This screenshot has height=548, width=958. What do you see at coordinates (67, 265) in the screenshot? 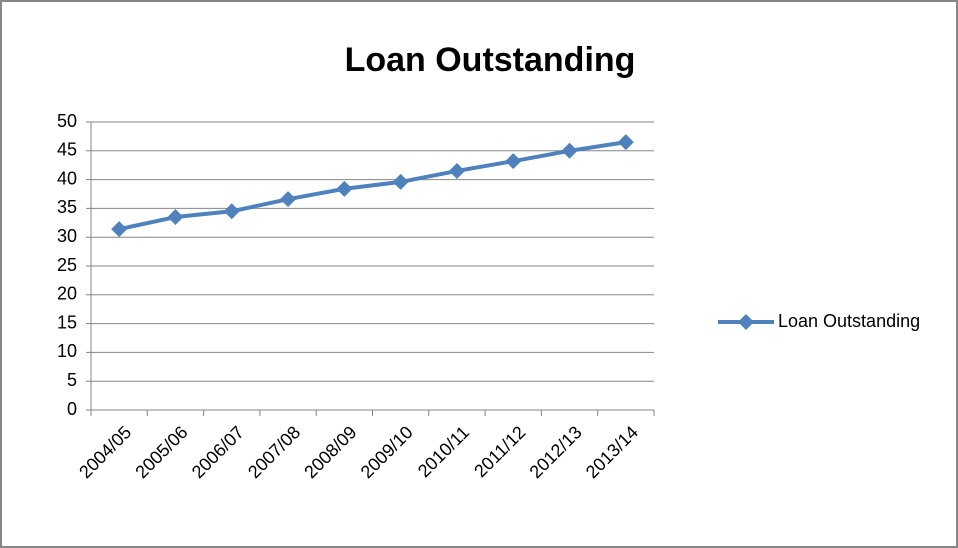
I see `y-tick-label: 25` at bounding box center [67, 265].